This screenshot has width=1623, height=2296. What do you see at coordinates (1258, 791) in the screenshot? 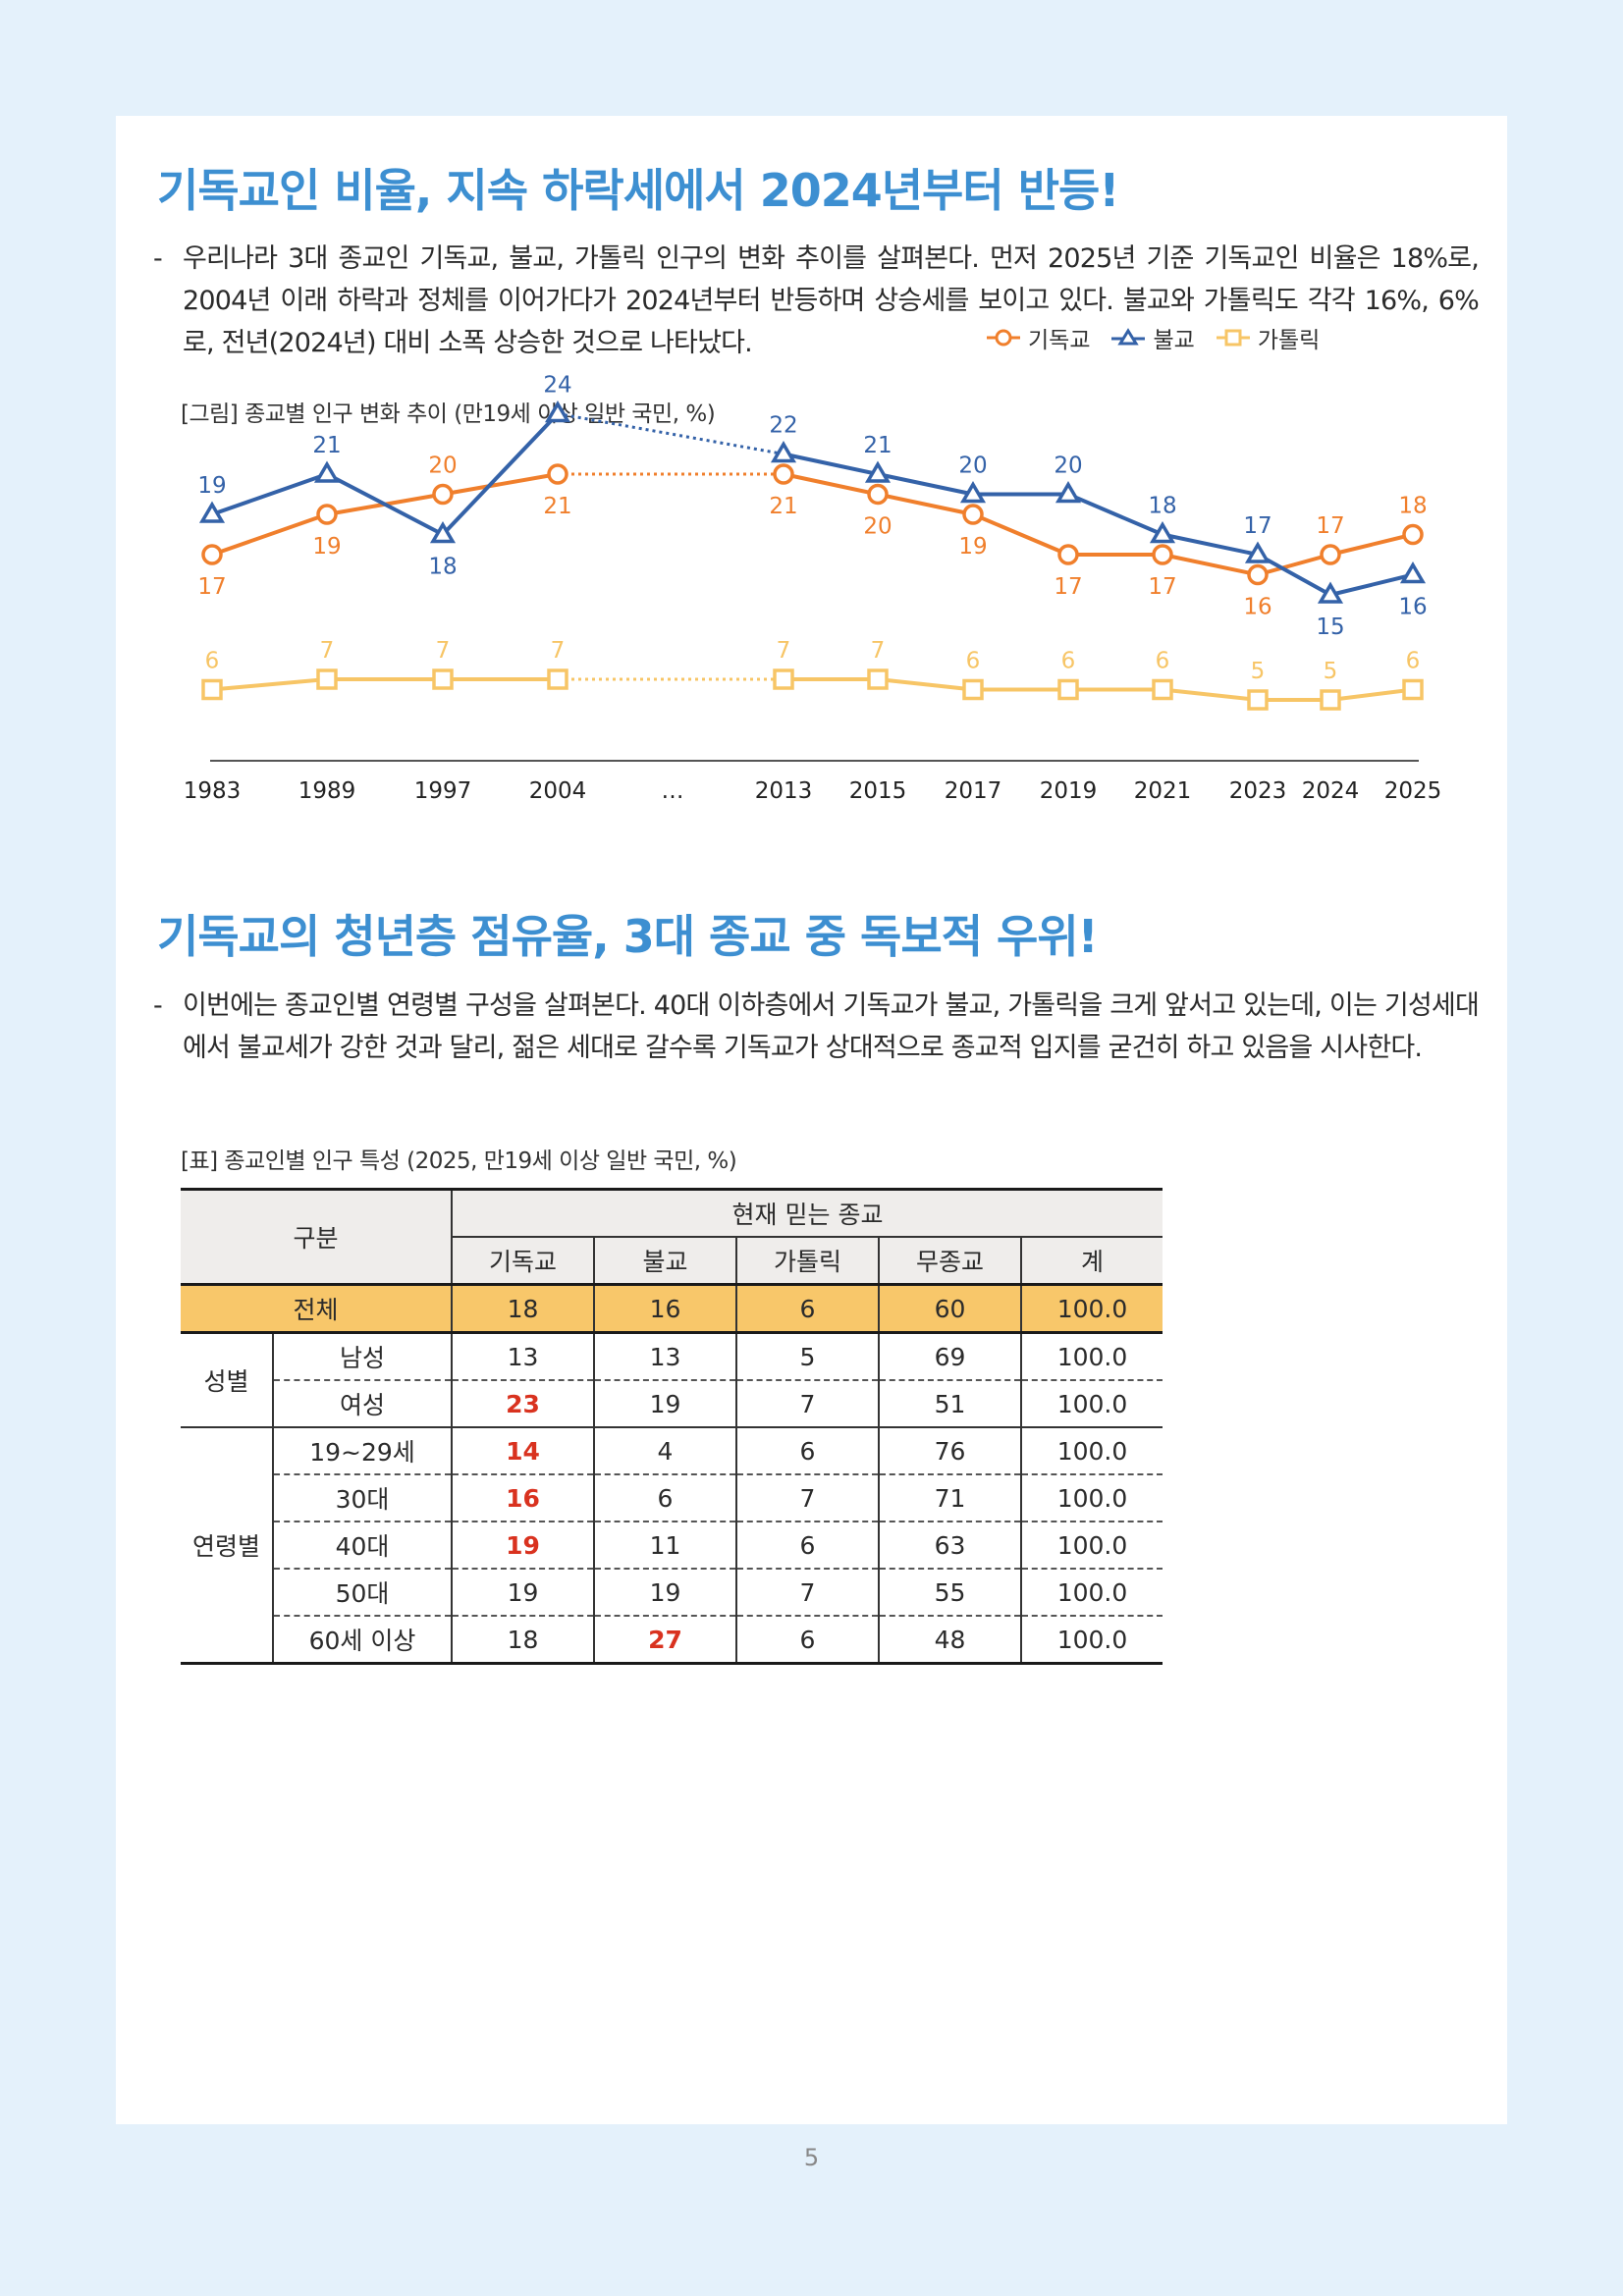
I see `x-tick-label: 2023` at bounding box center [1258, 791].